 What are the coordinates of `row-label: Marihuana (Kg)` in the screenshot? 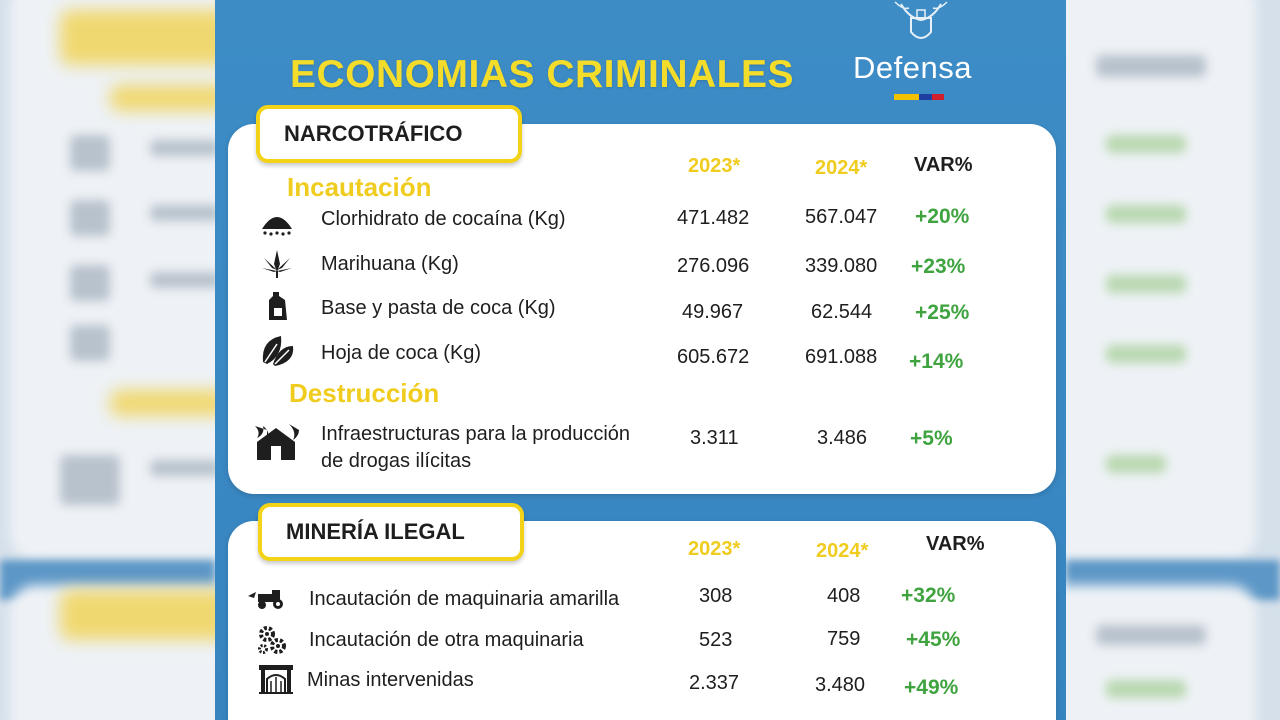 It's located at (390, 264).